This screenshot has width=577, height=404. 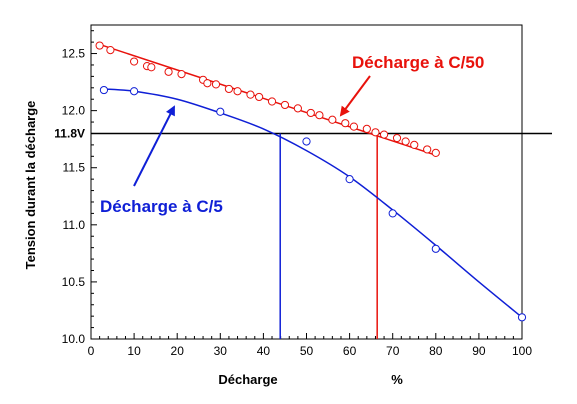 I want to click on x-tick-label: 30, so click(x=221, y=351).